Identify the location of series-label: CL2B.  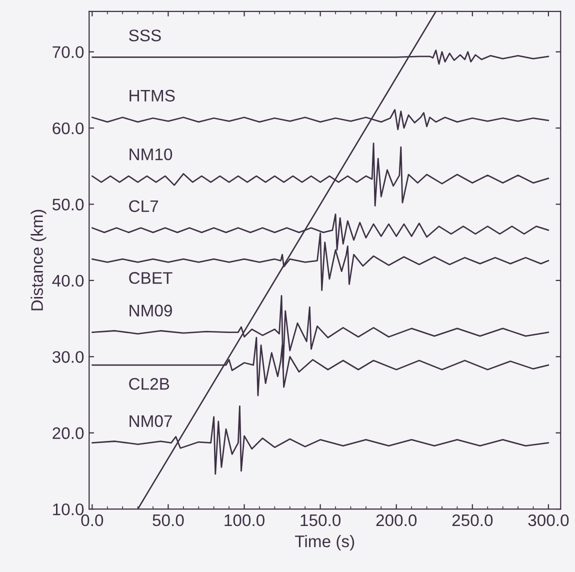
(149, 384).